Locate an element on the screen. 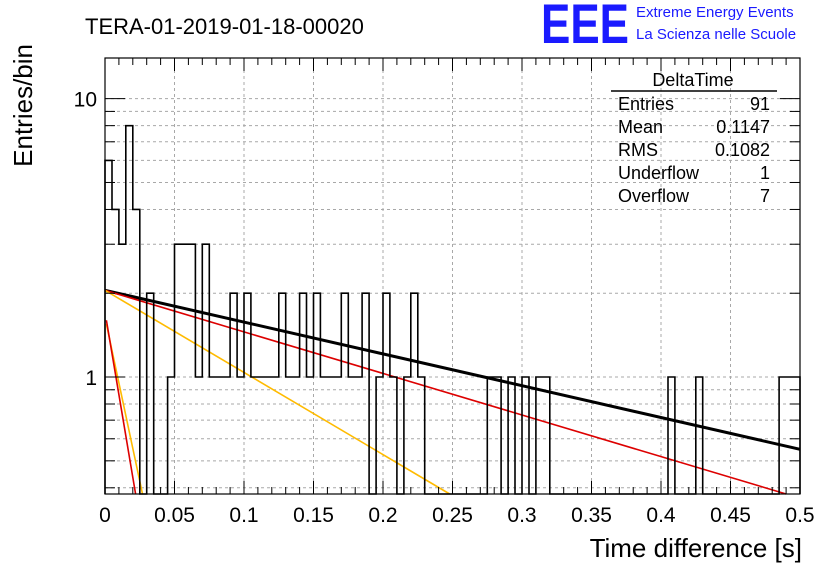  y-tick-label: 10 is located at coordinates (85, 100).